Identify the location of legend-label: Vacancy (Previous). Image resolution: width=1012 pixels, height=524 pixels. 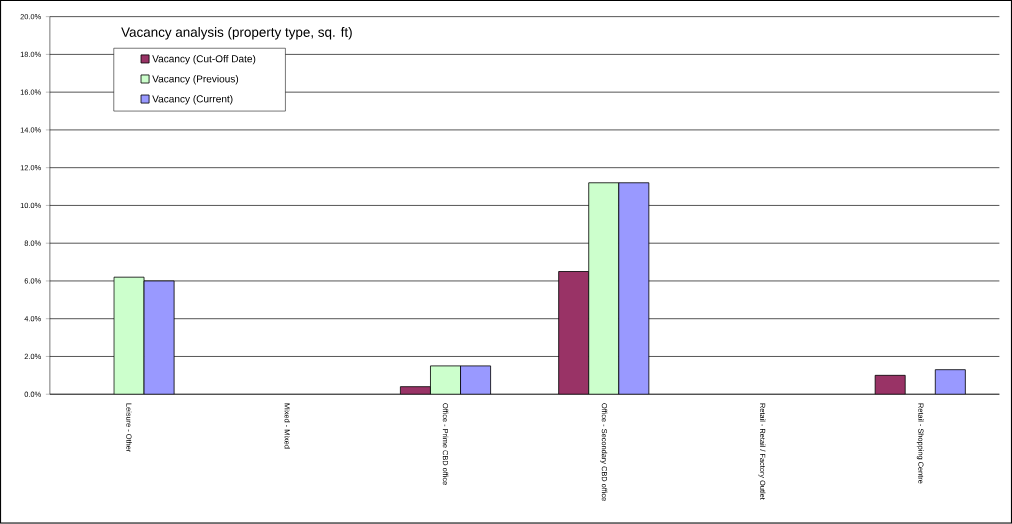
(195, 80).